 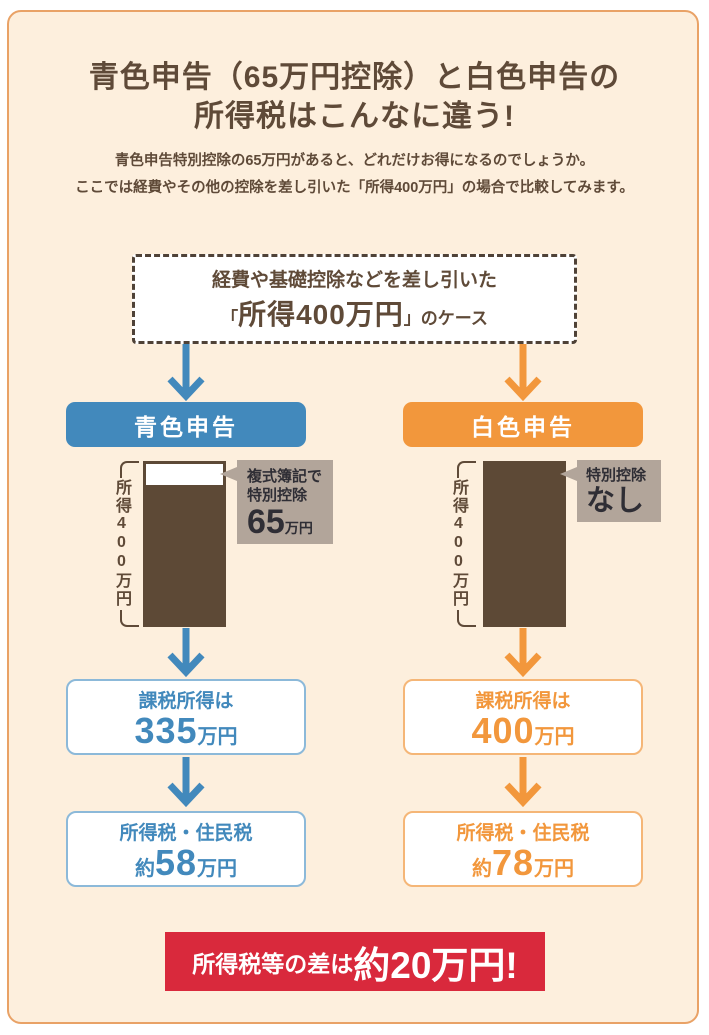 I want to click on title-line1: 青色申告（65万円控除）と白色申告の, so click(x=354, y=78).